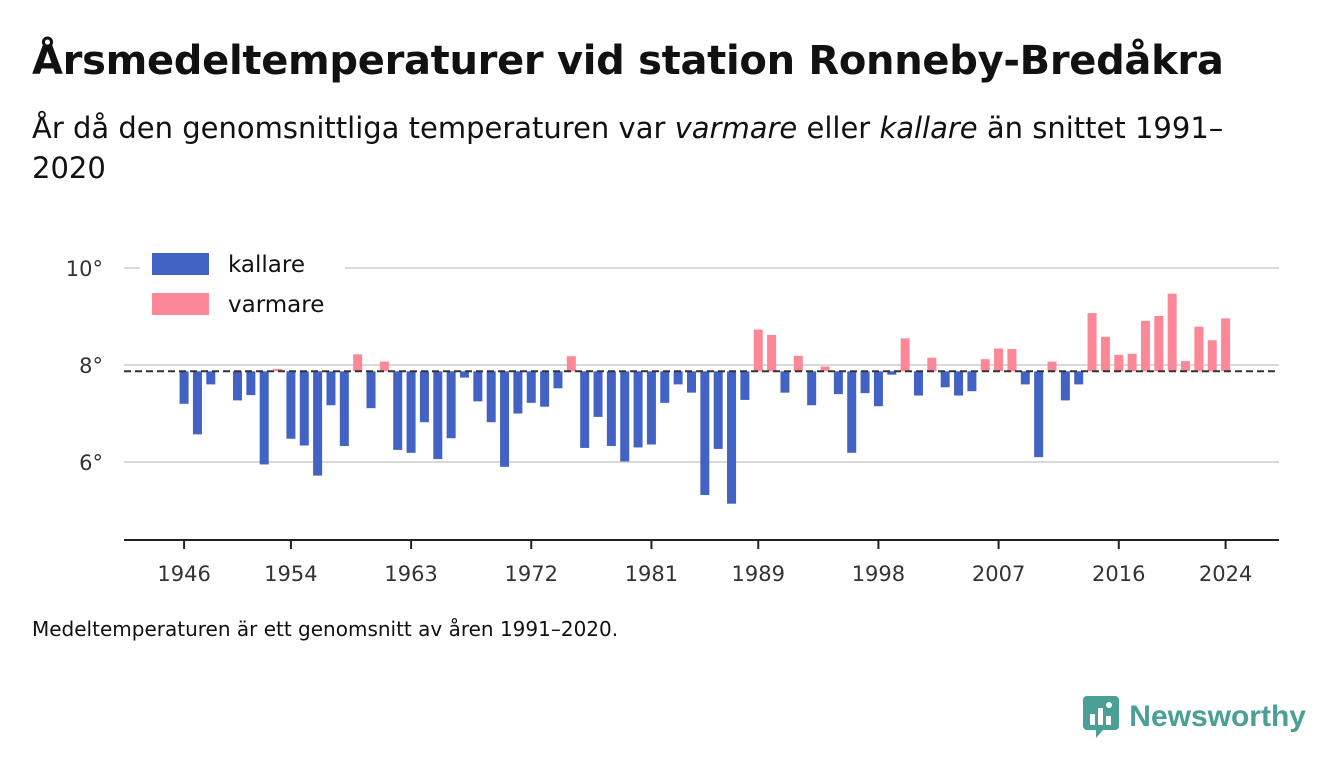 The image size is (1340, 771). I want to click on bar-2005, so click(972, 381).